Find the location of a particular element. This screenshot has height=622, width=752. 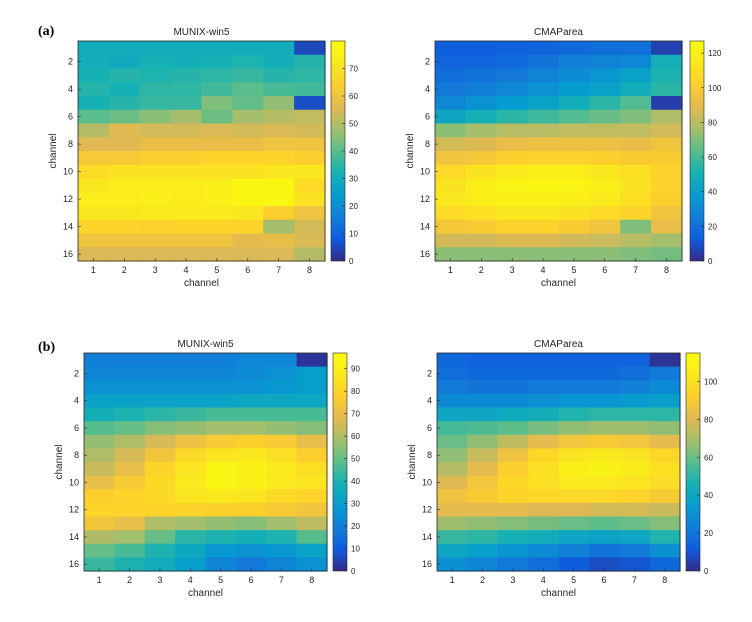

colorbar-tick-label: 120 is located at coordinates (715, 53).